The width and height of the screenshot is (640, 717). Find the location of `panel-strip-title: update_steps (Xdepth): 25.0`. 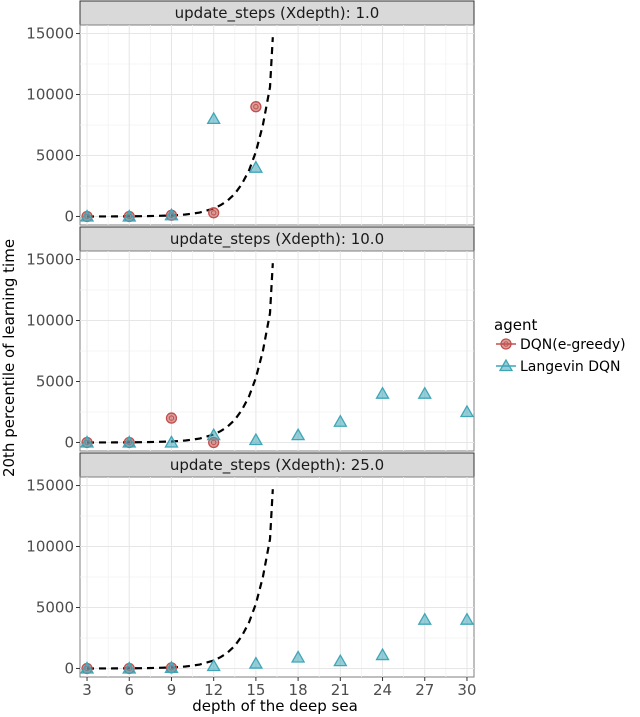

panel-strip-title: update_steps (Xdepth): 25.0 is located at coordinates (277, 465).